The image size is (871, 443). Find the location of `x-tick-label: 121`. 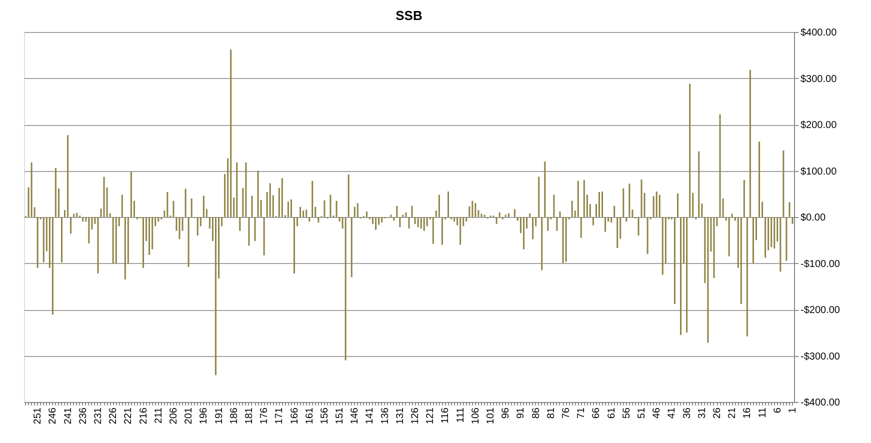

x-tick-label: 121 is located at coordinates (430, 415).